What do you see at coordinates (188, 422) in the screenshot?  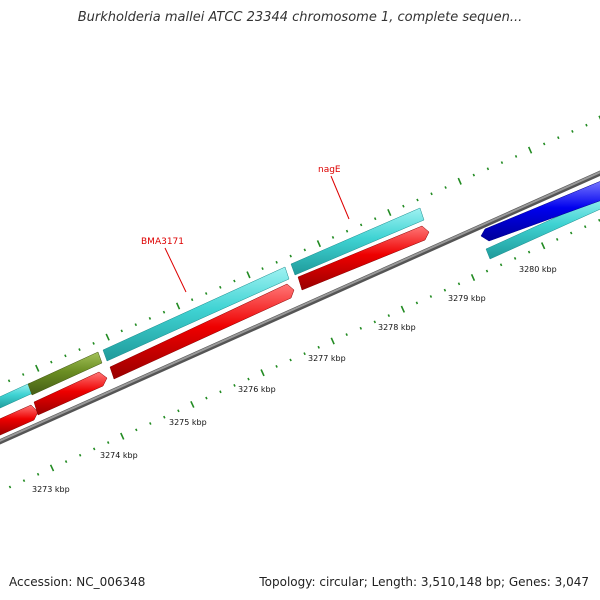 I see `scale-label: 3275 kbp` at bounding box center [188, 422].